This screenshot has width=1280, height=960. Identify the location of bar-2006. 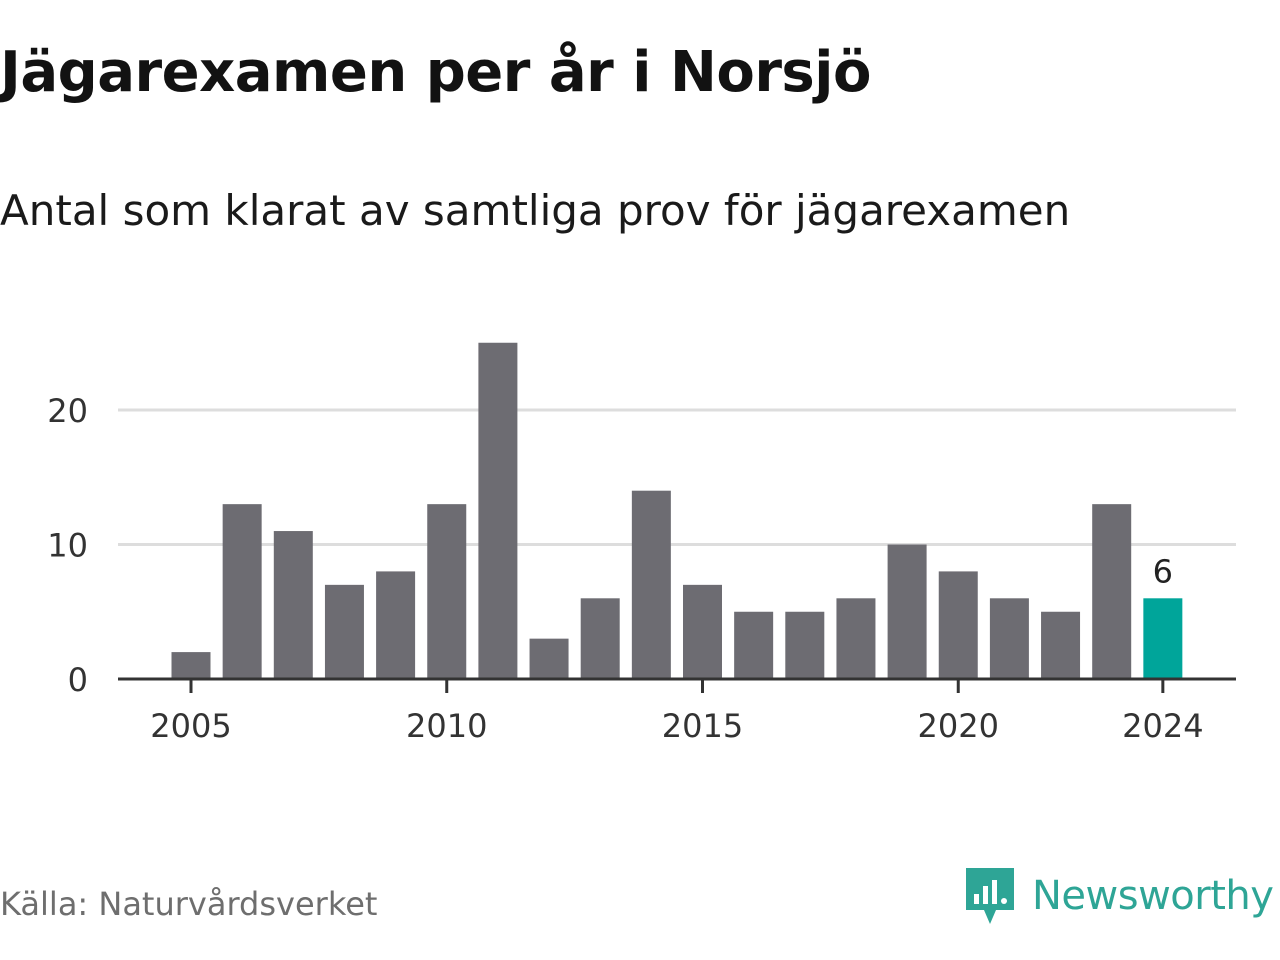
(242, 591).